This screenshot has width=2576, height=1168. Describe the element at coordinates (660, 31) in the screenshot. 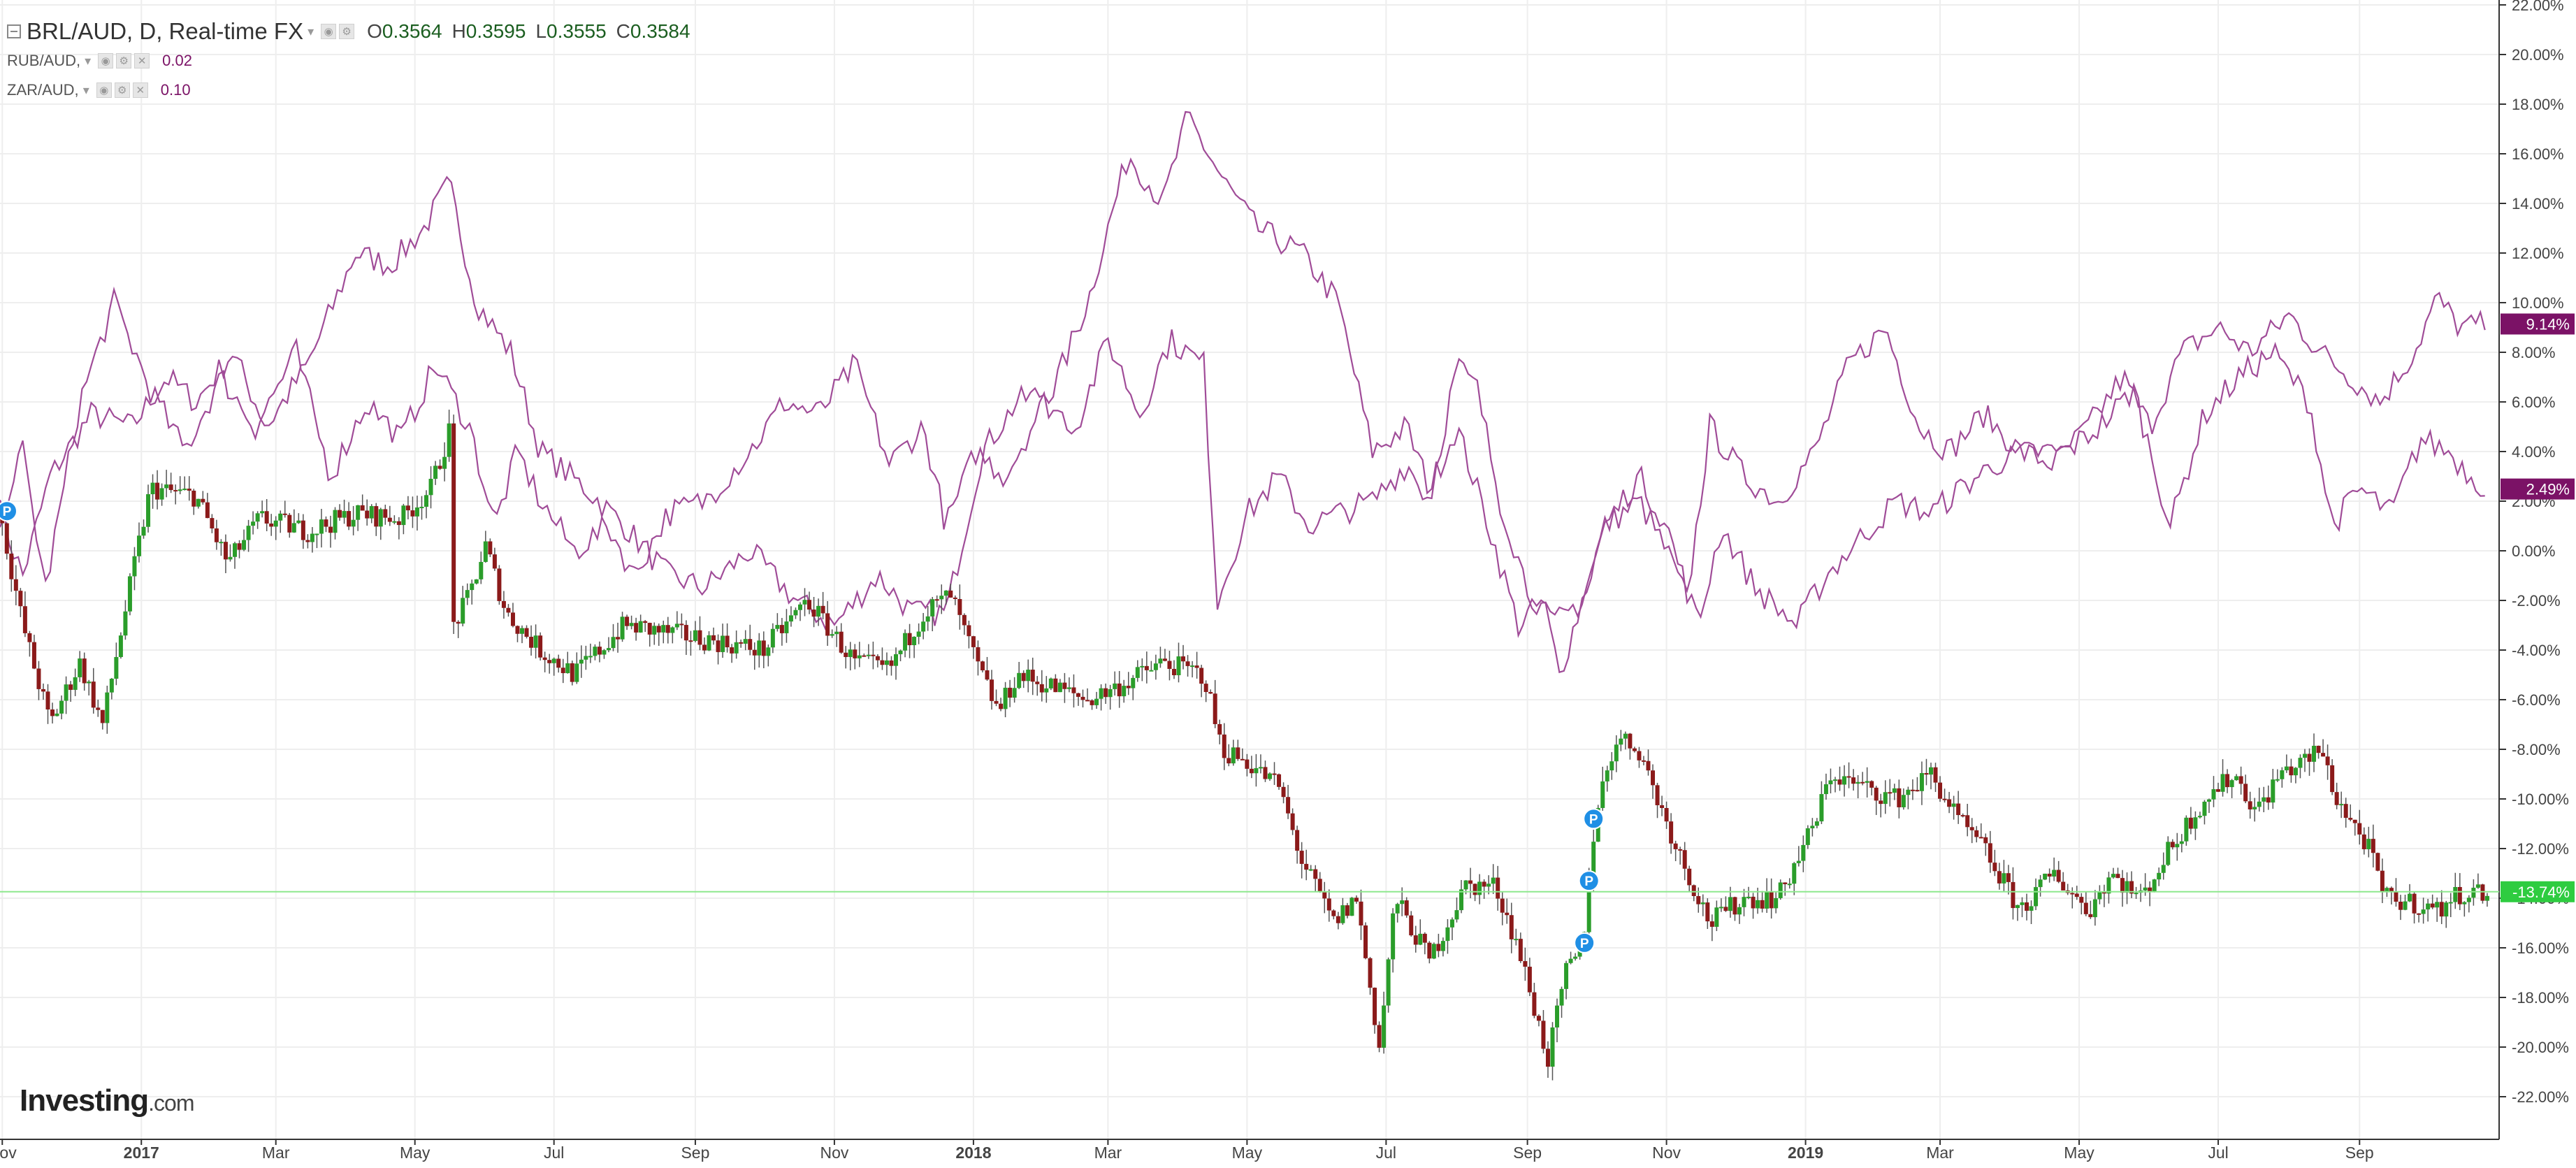

I see `close-value: 0.3584` at that location.